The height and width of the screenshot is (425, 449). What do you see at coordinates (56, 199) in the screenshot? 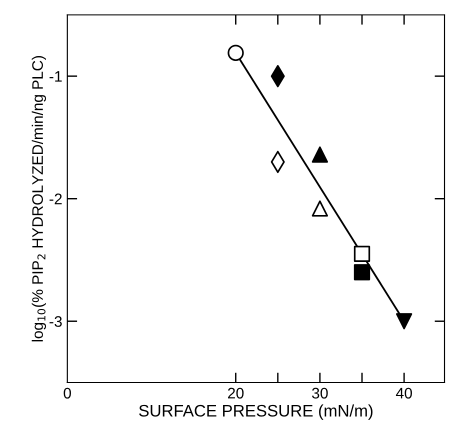
I see `y-tick-label: -2` at bounding box center [56, 199].